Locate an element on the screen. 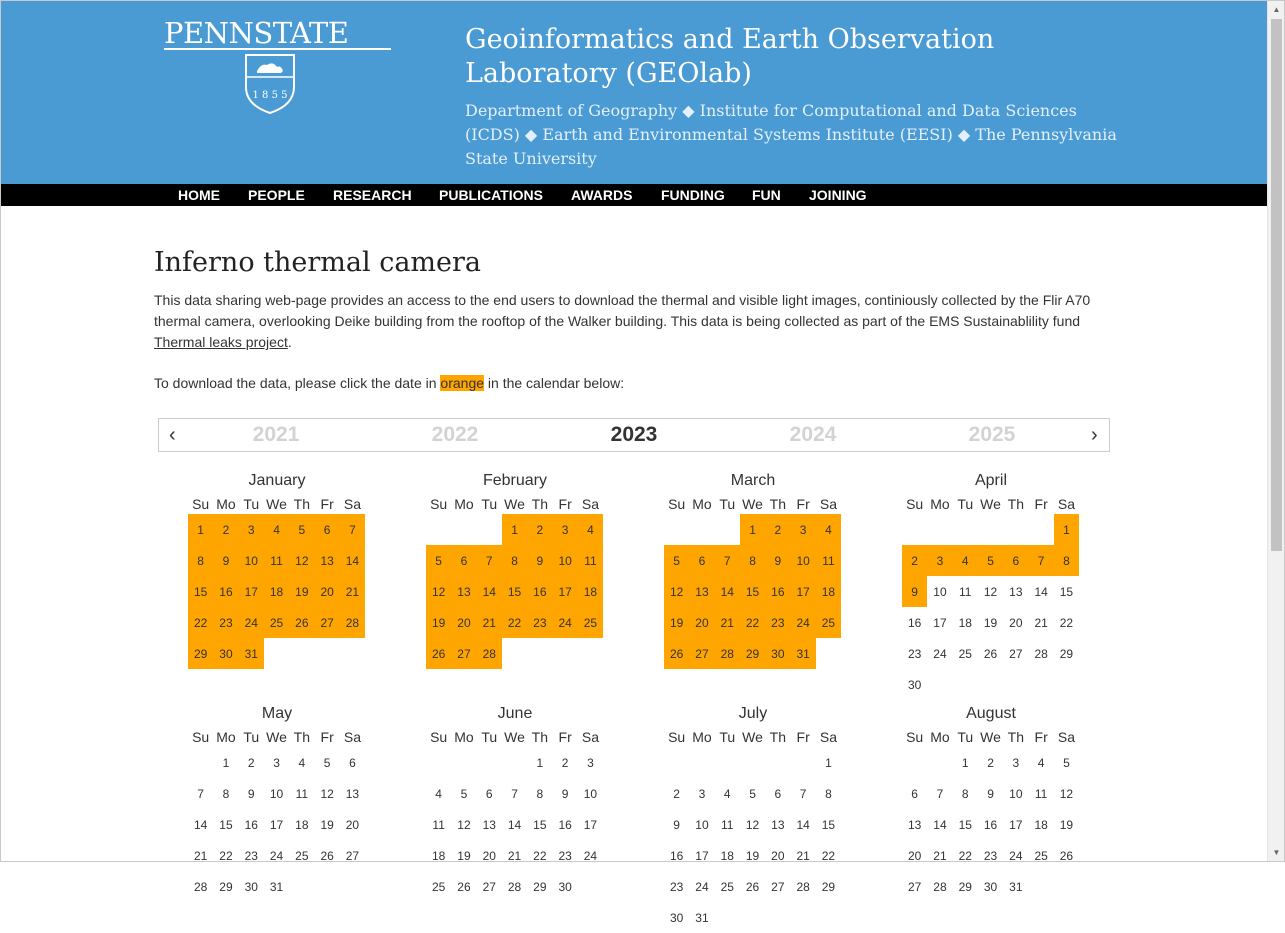  nav-awards: AWARDS is located at coordinates (601, 195).